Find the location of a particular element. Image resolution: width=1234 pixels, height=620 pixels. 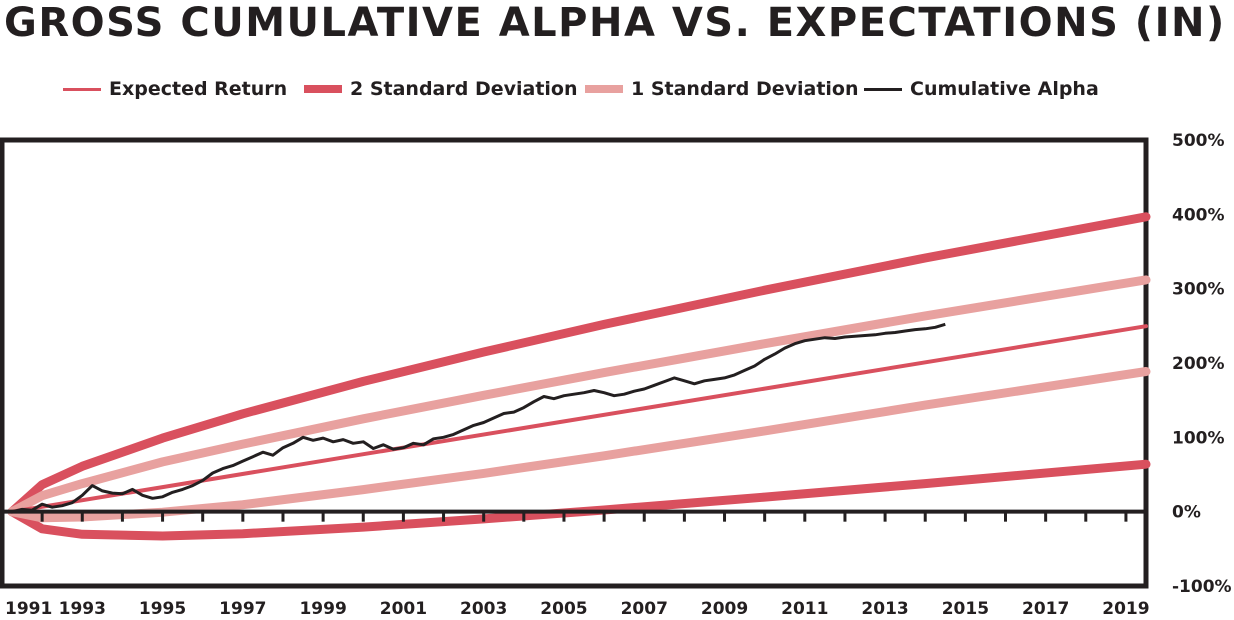

x-tick-label: 2013 is located at coordinates (884, 609).